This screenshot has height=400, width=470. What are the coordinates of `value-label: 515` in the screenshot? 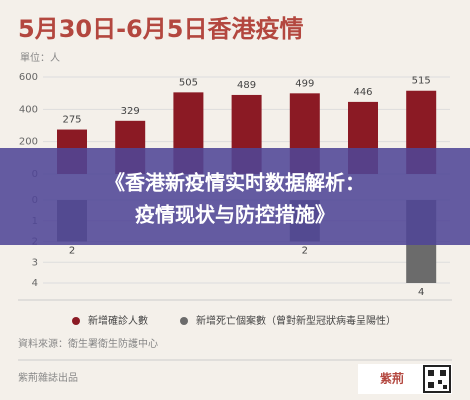 It's located at (421, 81).